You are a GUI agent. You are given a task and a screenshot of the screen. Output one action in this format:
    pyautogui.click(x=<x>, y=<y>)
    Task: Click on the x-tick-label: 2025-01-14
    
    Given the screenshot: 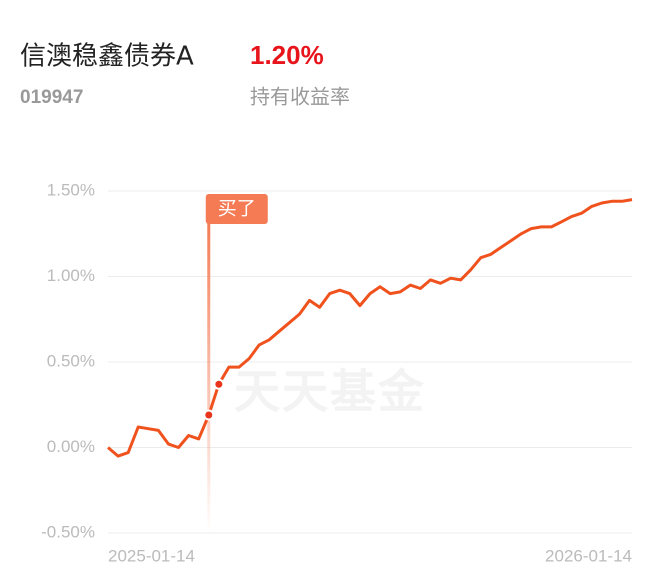 What is the action you would take?
    pyautogui.click(x=151, y=555)
    